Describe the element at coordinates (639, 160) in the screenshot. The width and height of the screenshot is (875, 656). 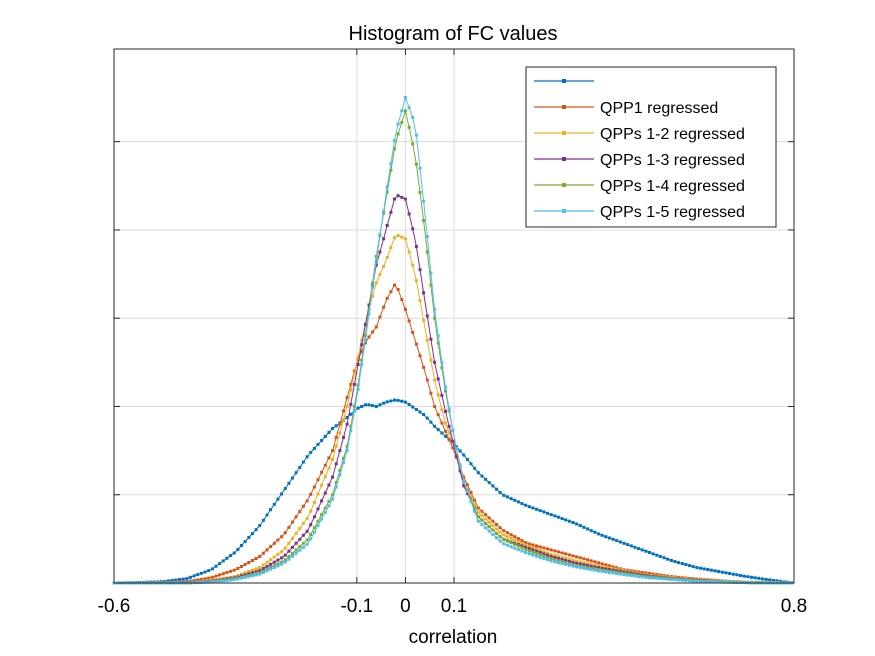
I see `legend-item: QPPs 1-3 regressed` at that location.